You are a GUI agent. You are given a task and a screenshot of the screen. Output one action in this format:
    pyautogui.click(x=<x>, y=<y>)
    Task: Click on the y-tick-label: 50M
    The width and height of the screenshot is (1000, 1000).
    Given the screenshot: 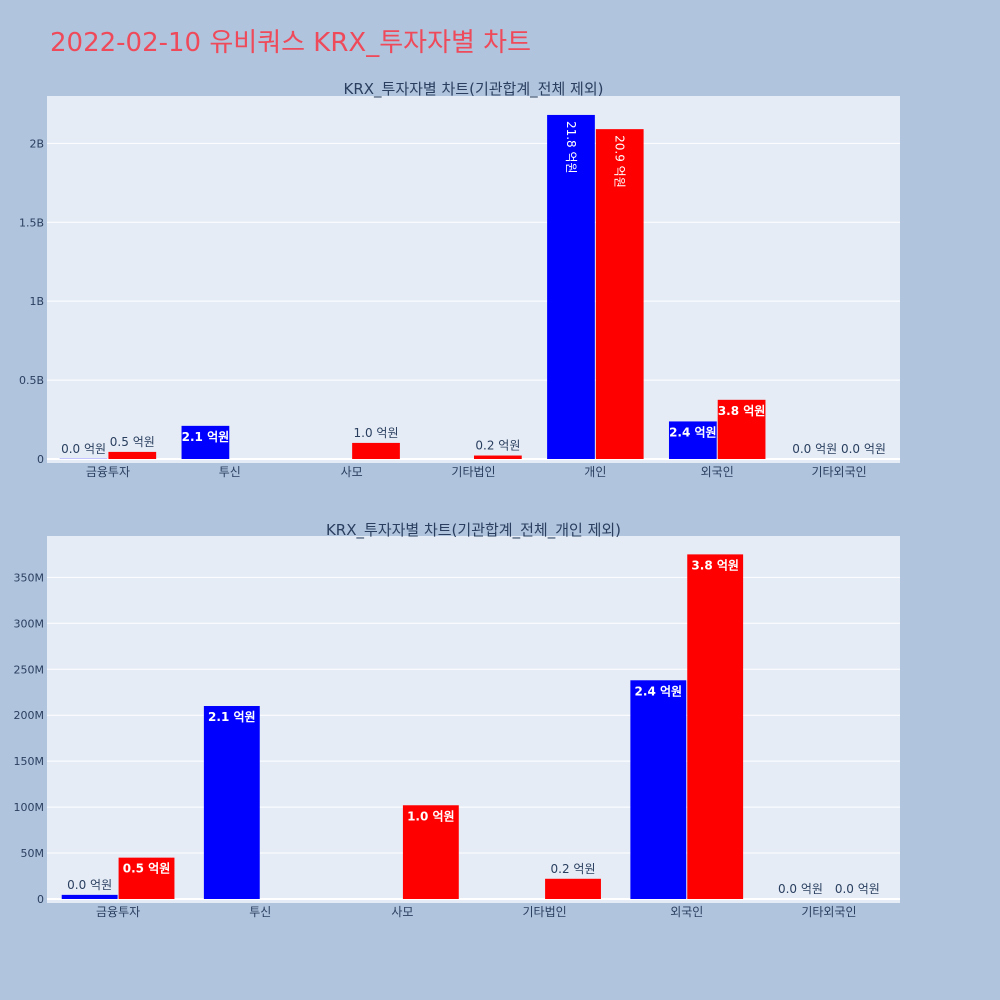 What is the action you would take?
    pyautogui.click(x=33, y=853)
    